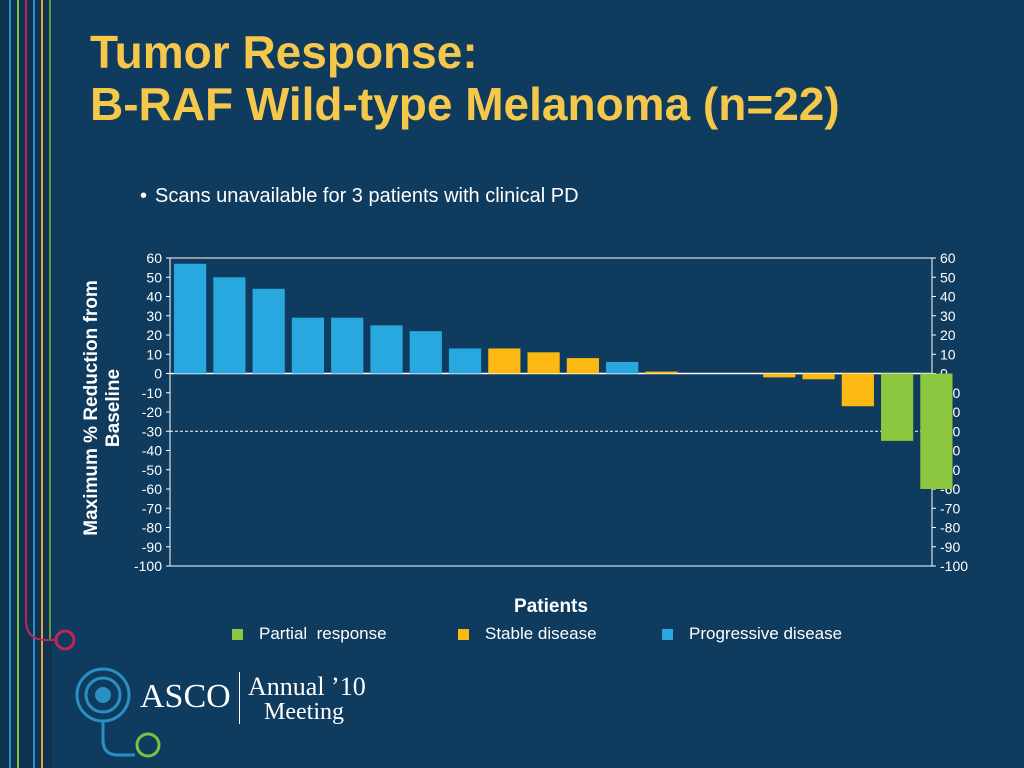 The height and width of the screenshot is (768, 1024). What do you see at coordinates (154, 258) in the screenshot?
I see `y-tick-label-left: 60` at bounding box center [154, 258].